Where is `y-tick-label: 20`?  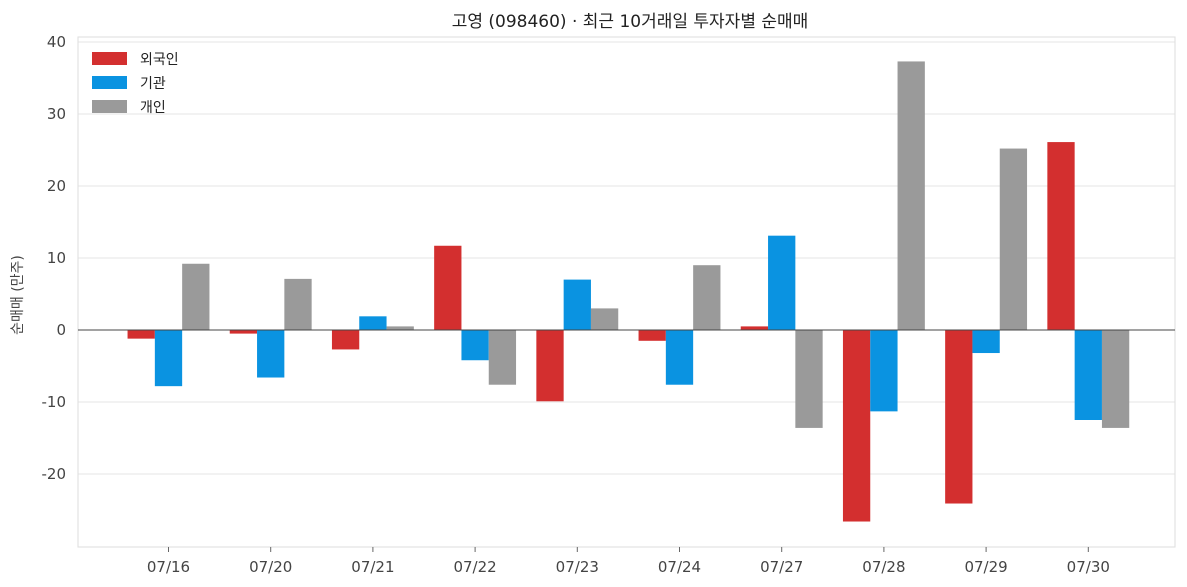 y-tick-label: 20 is located at coordinates (56, 186).